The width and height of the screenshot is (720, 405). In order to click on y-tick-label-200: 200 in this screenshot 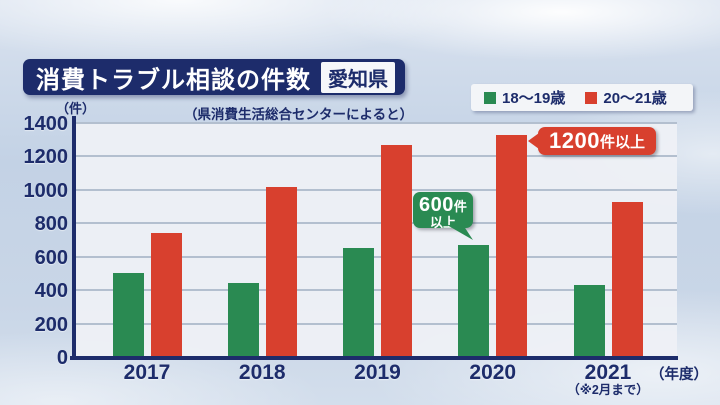, I will do `click(51, 324)`.